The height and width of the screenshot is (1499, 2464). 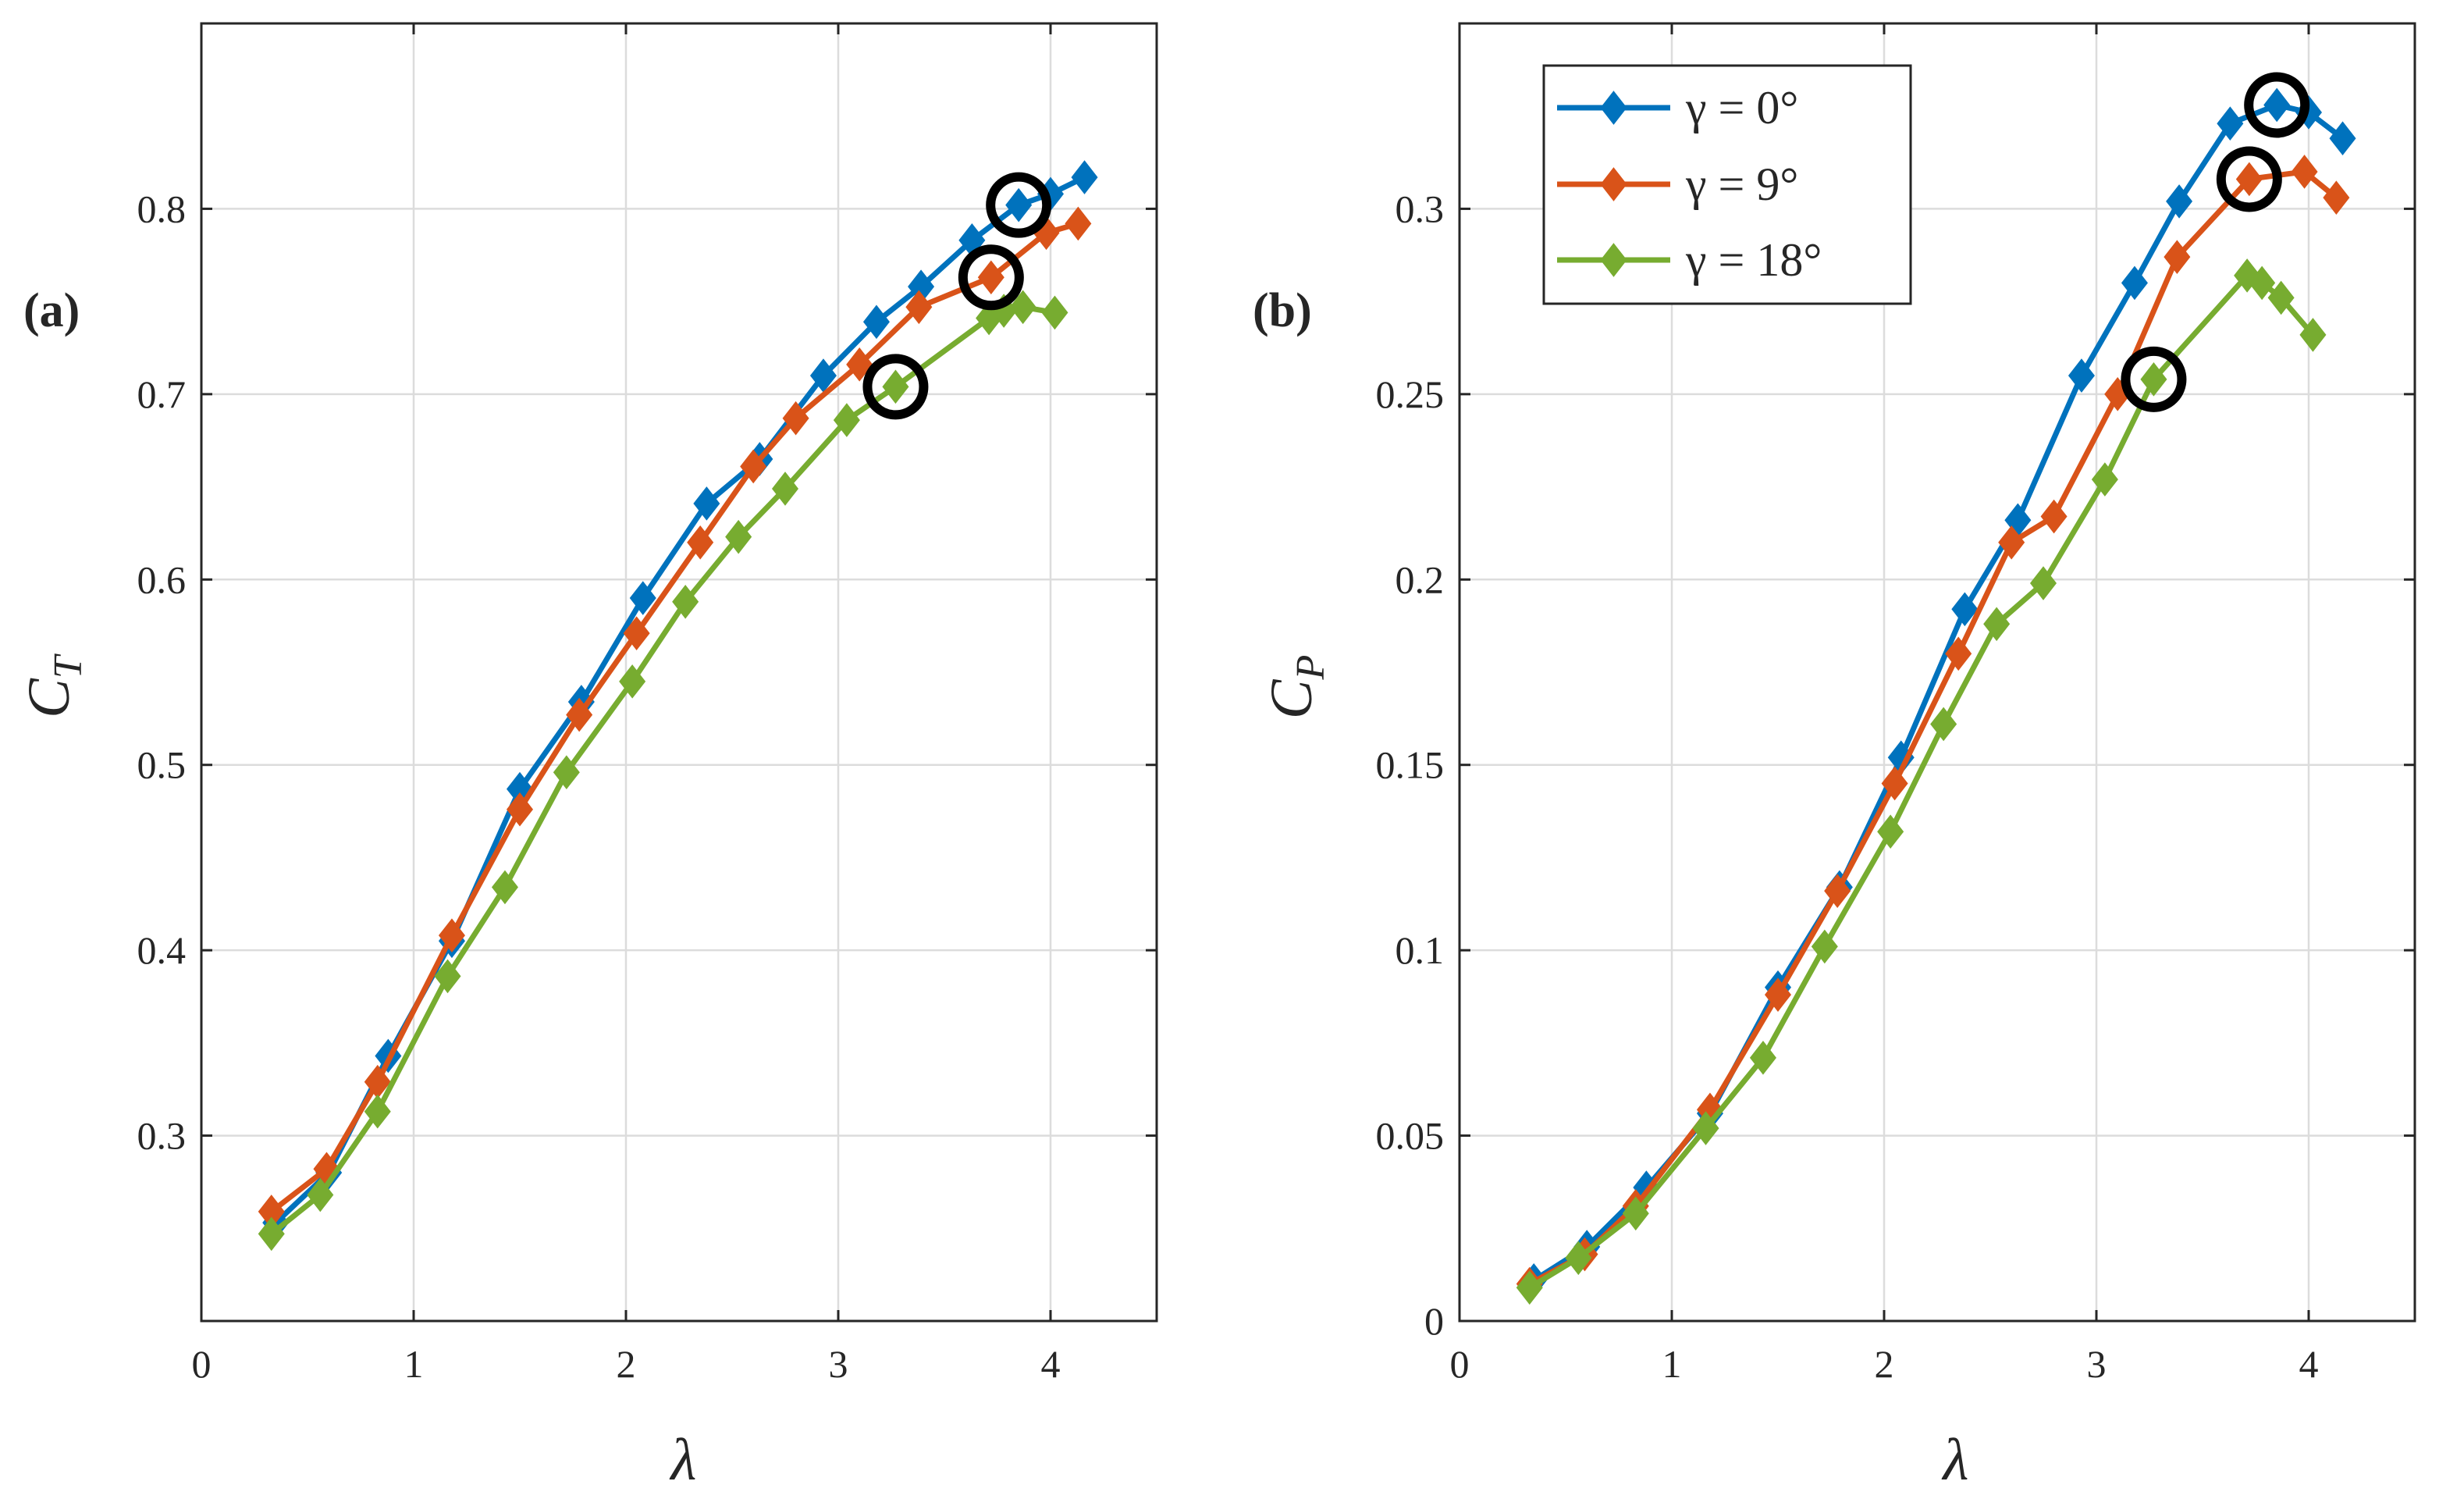 I want to click on legend: γ = 0° γ = 9° γ = 18°, so click(x=1727, y=184).